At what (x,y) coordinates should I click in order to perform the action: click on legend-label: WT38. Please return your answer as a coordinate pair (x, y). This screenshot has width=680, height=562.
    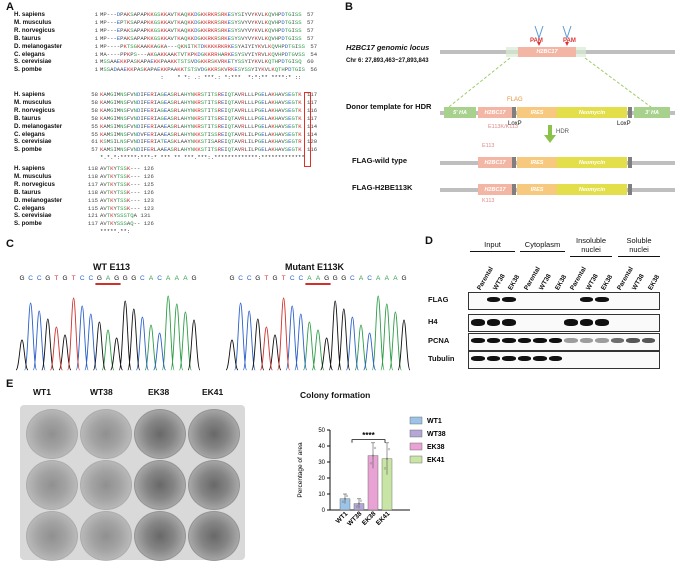
    Looking at the image, I should click on (436, 434).